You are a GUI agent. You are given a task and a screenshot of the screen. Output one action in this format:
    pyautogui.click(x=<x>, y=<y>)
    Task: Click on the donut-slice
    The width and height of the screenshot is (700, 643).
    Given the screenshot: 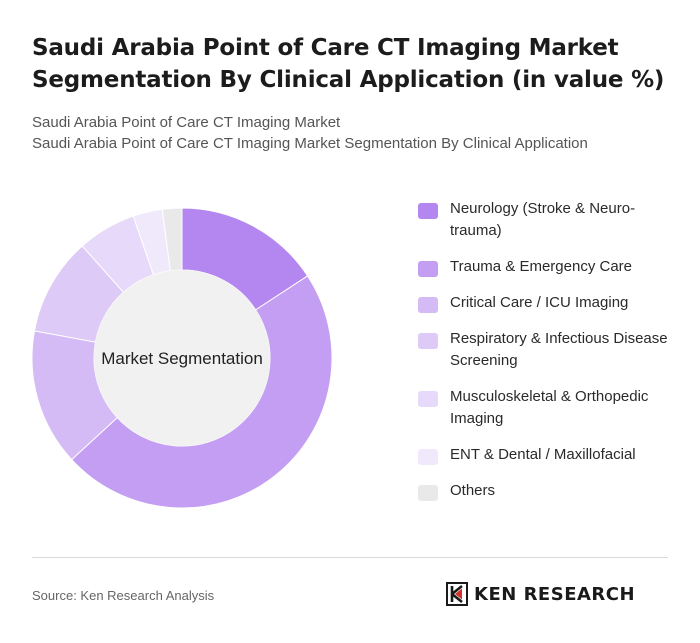 What is the action you would take?
    pyautogui.click(x=201, y=392)
    